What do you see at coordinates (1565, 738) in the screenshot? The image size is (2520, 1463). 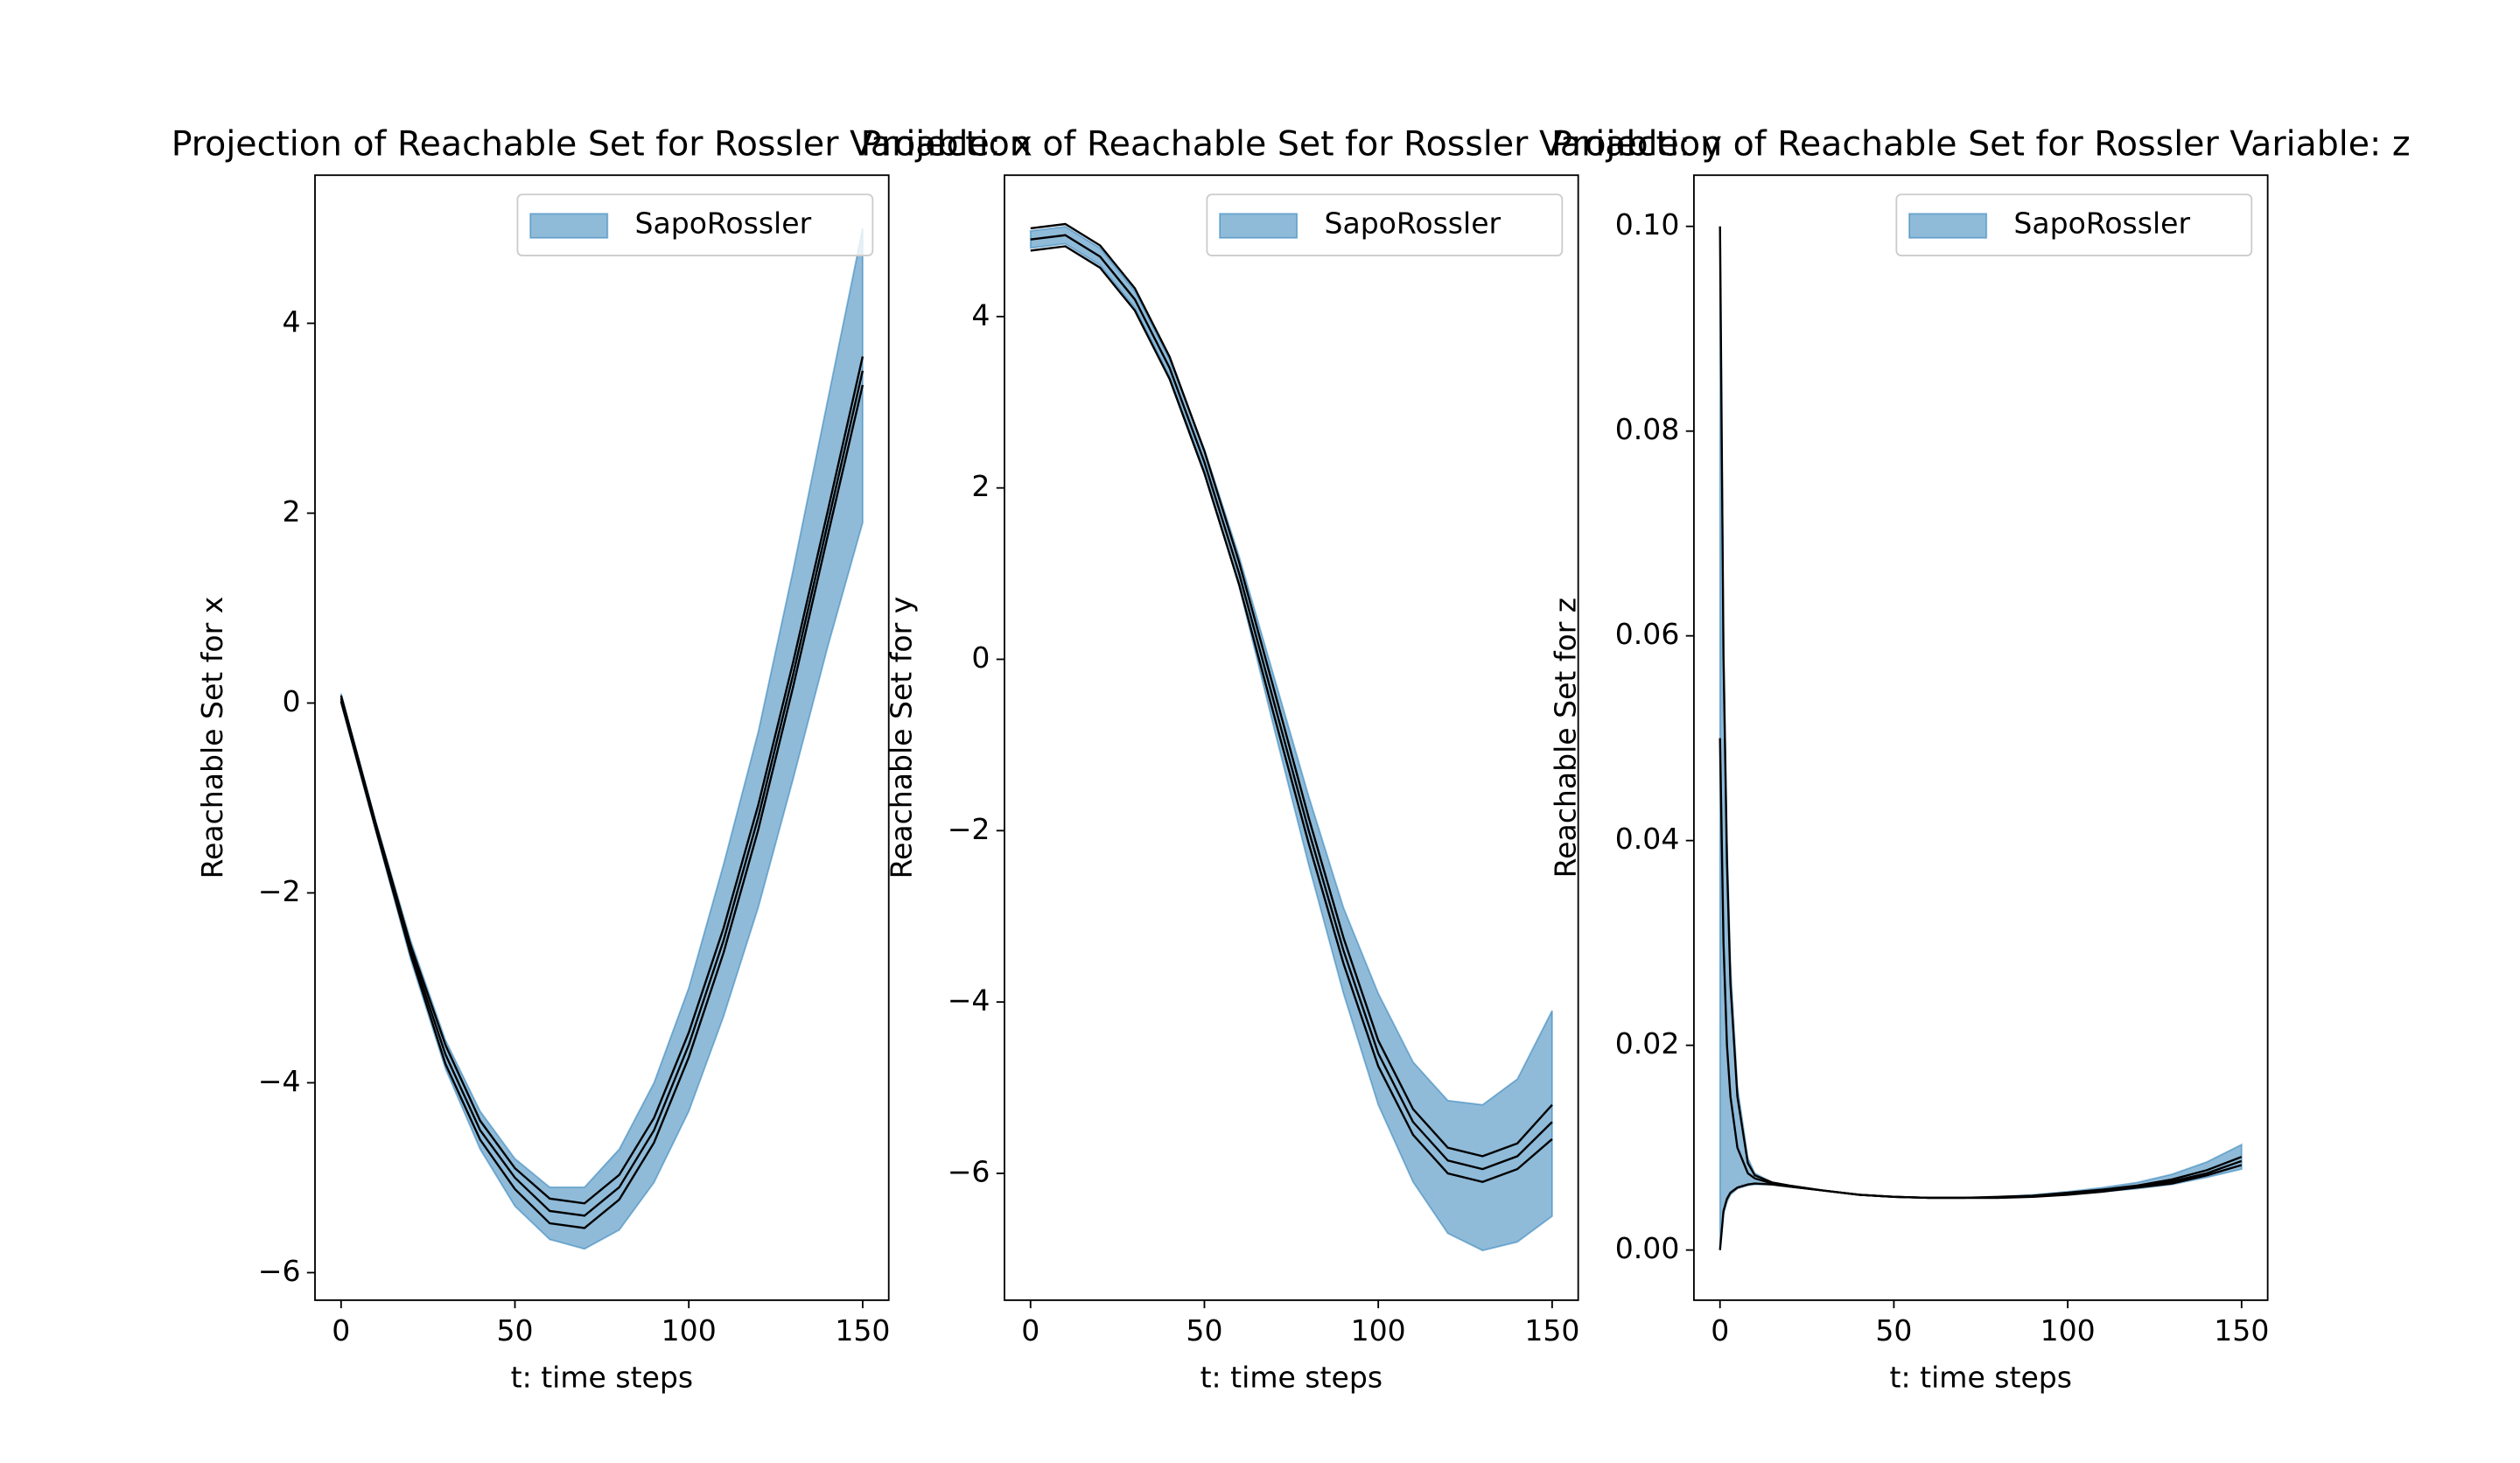 I see `y-axis-label: Reachable Set for z` at bounding box center [1565, 738].